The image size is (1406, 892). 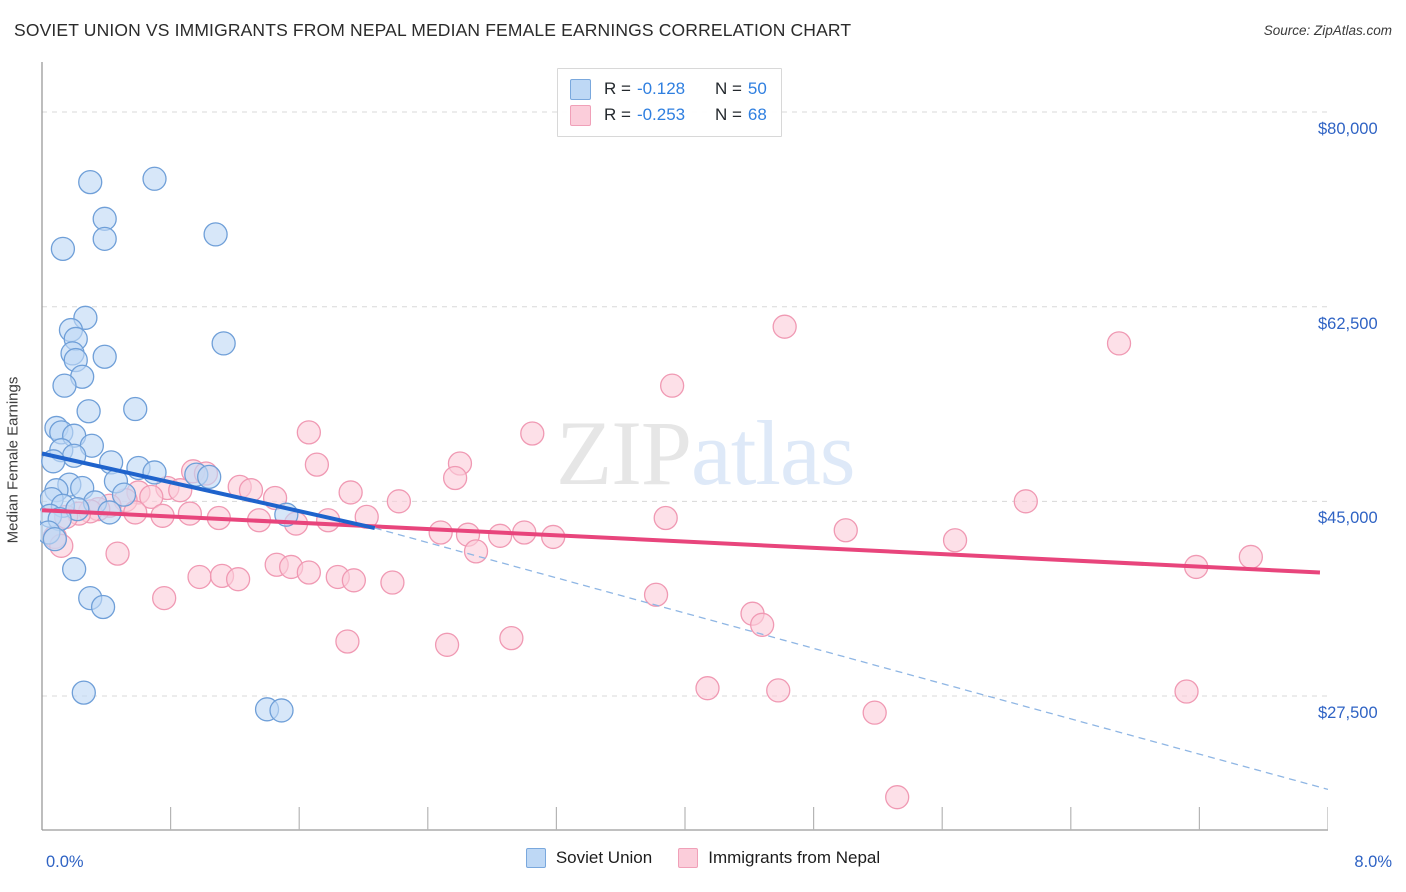 What do you see at coordinates (1348, 129) in the screenshot?
I see `y-axis-tick-label: $80,000` at bounding box center [1348, 129].